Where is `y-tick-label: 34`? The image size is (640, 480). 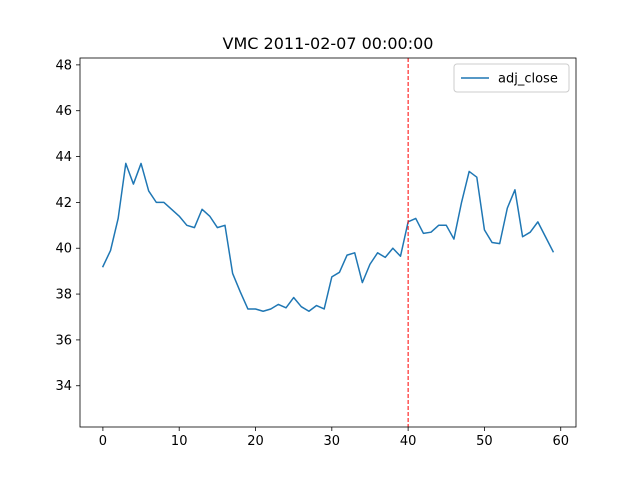 y-tick-label: 34 is located at coordinates (63, 386).